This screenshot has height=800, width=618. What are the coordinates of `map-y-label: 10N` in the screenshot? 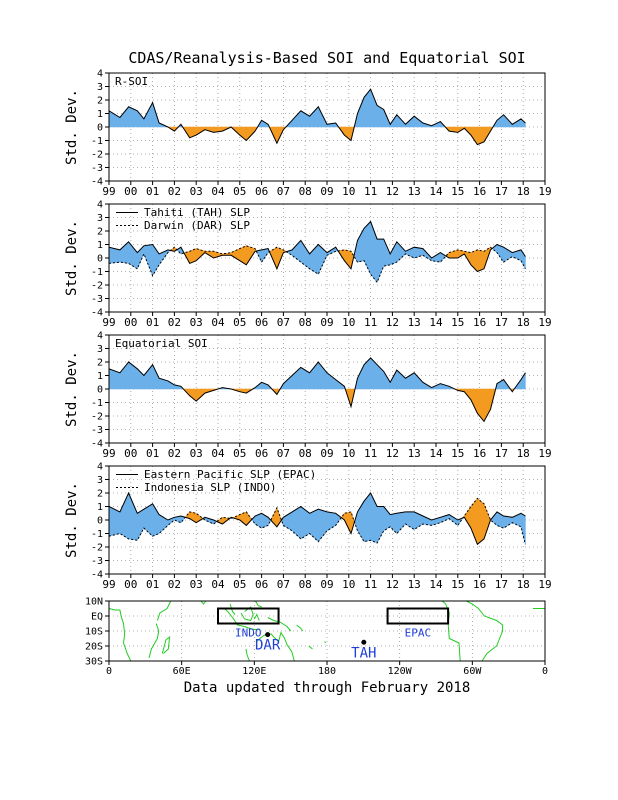 It's located at (94, 602).